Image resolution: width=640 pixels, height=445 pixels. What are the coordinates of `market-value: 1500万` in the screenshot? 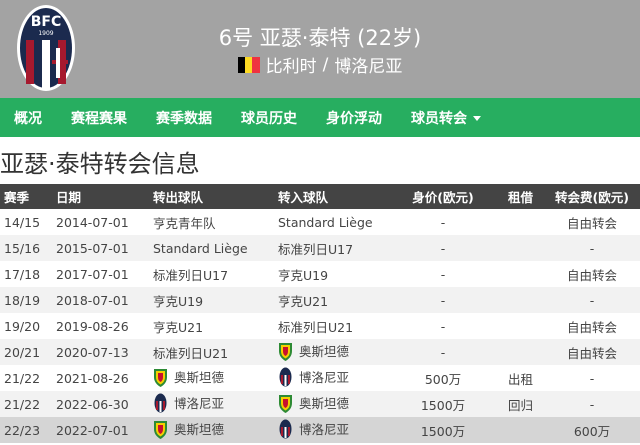 It's located at (443, 404).